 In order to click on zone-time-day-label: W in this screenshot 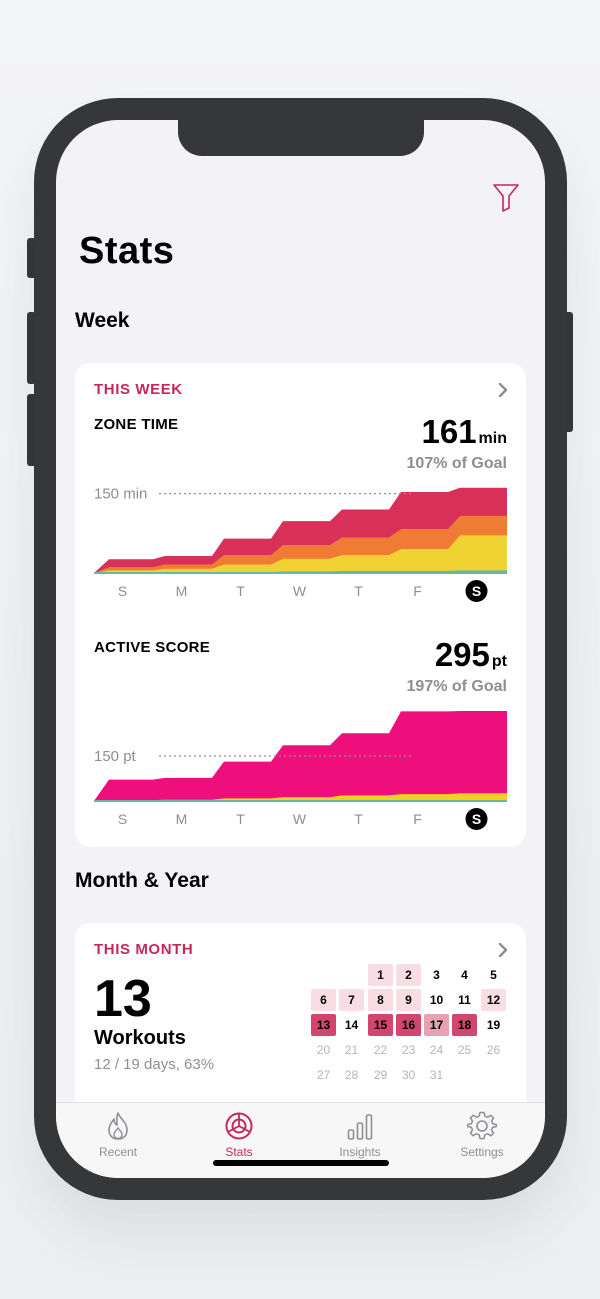, I will do `click(300, 591)`.